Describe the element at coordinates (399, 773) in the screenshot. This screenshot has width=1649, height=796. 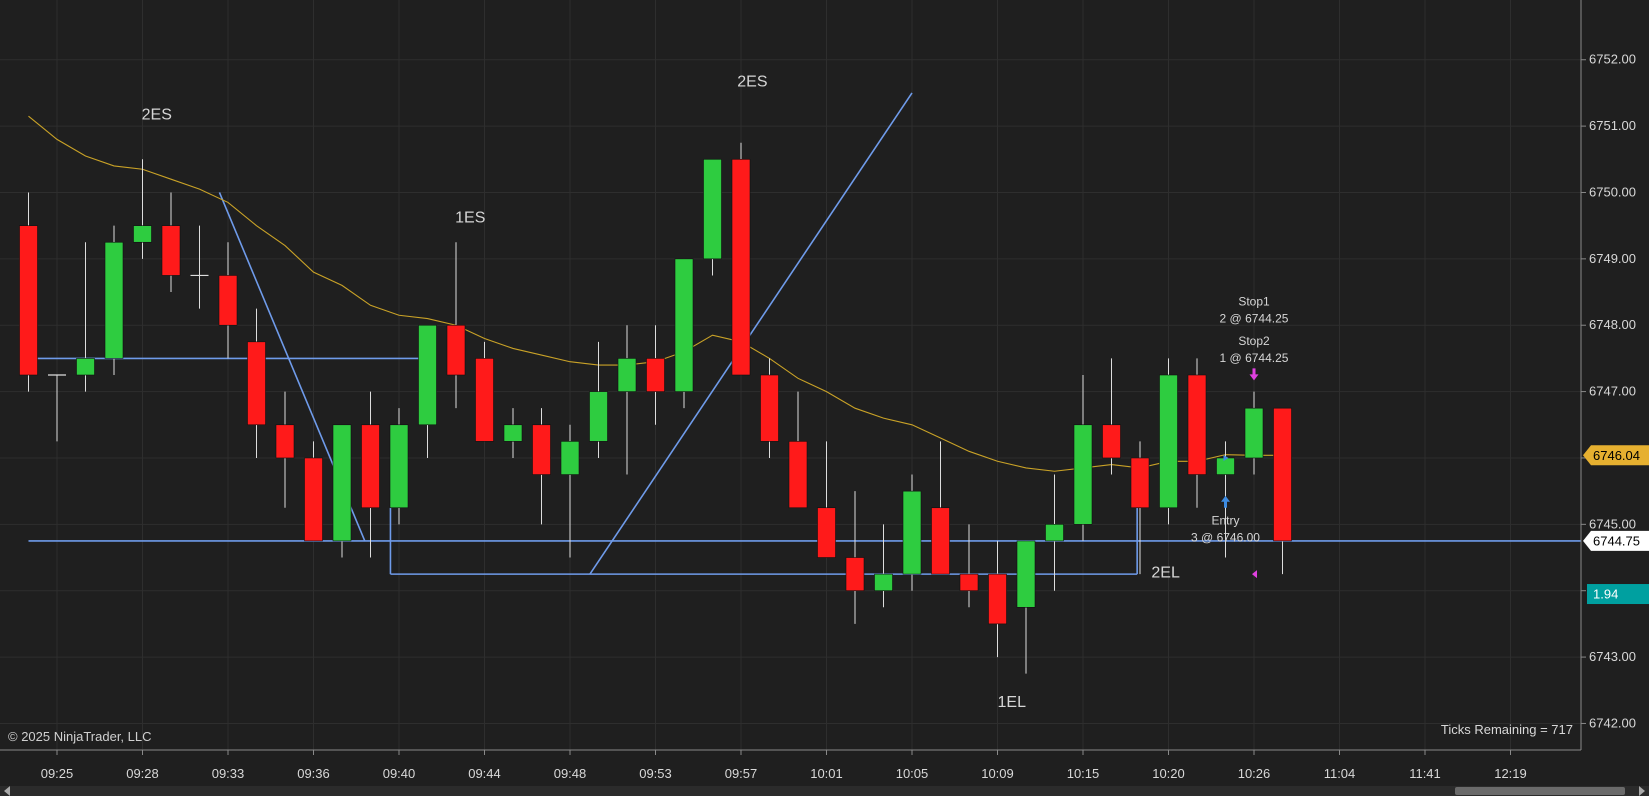
I see `x-tick-label: 09:40` at that location.